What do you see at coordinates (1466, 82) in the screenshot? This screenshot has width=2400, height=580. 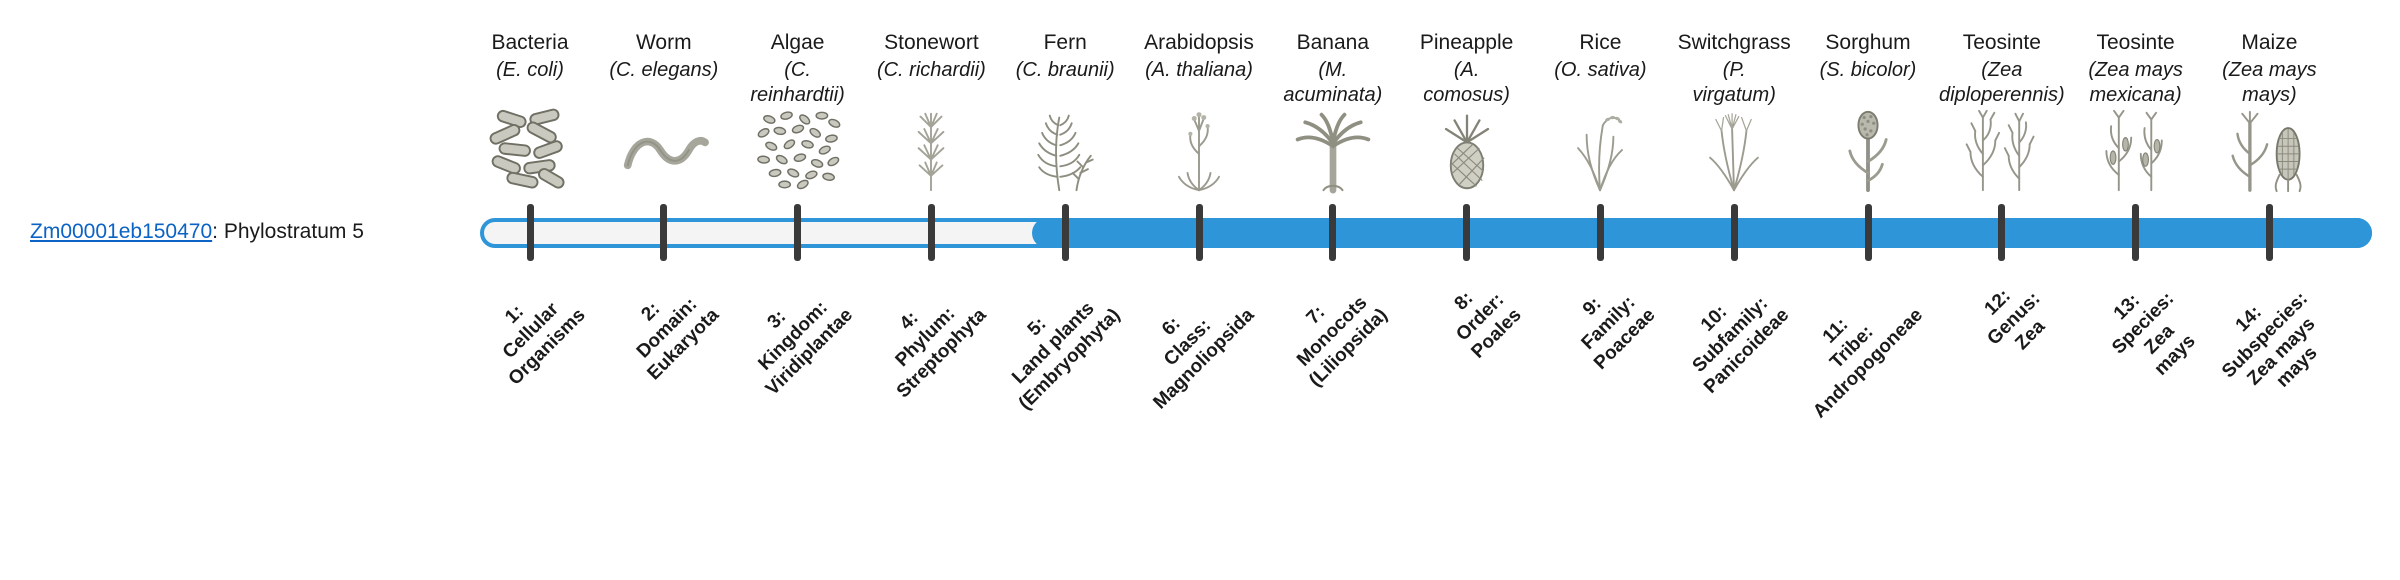 I see `species-scientific-name: (A. comosus)` at bounding box center [1466, 82].